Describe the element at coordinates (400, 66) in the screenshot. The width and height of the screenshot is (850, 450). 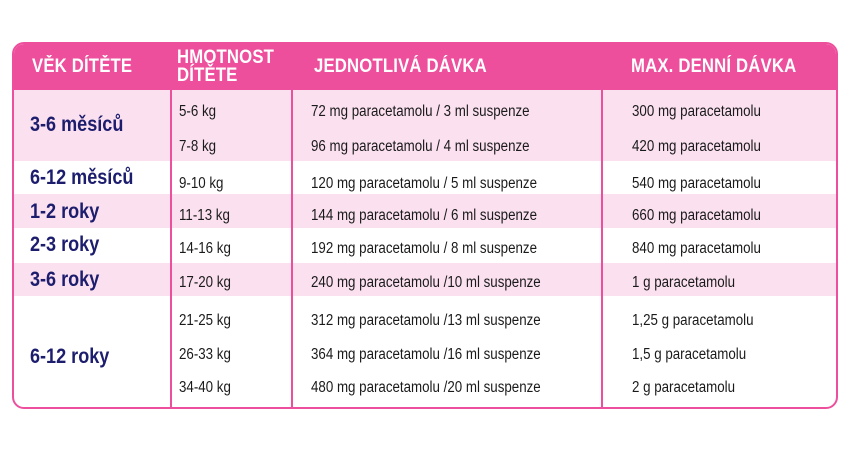
I see `header-single-dose: JEDNOTLIVÁ DÁVKA` at that location.